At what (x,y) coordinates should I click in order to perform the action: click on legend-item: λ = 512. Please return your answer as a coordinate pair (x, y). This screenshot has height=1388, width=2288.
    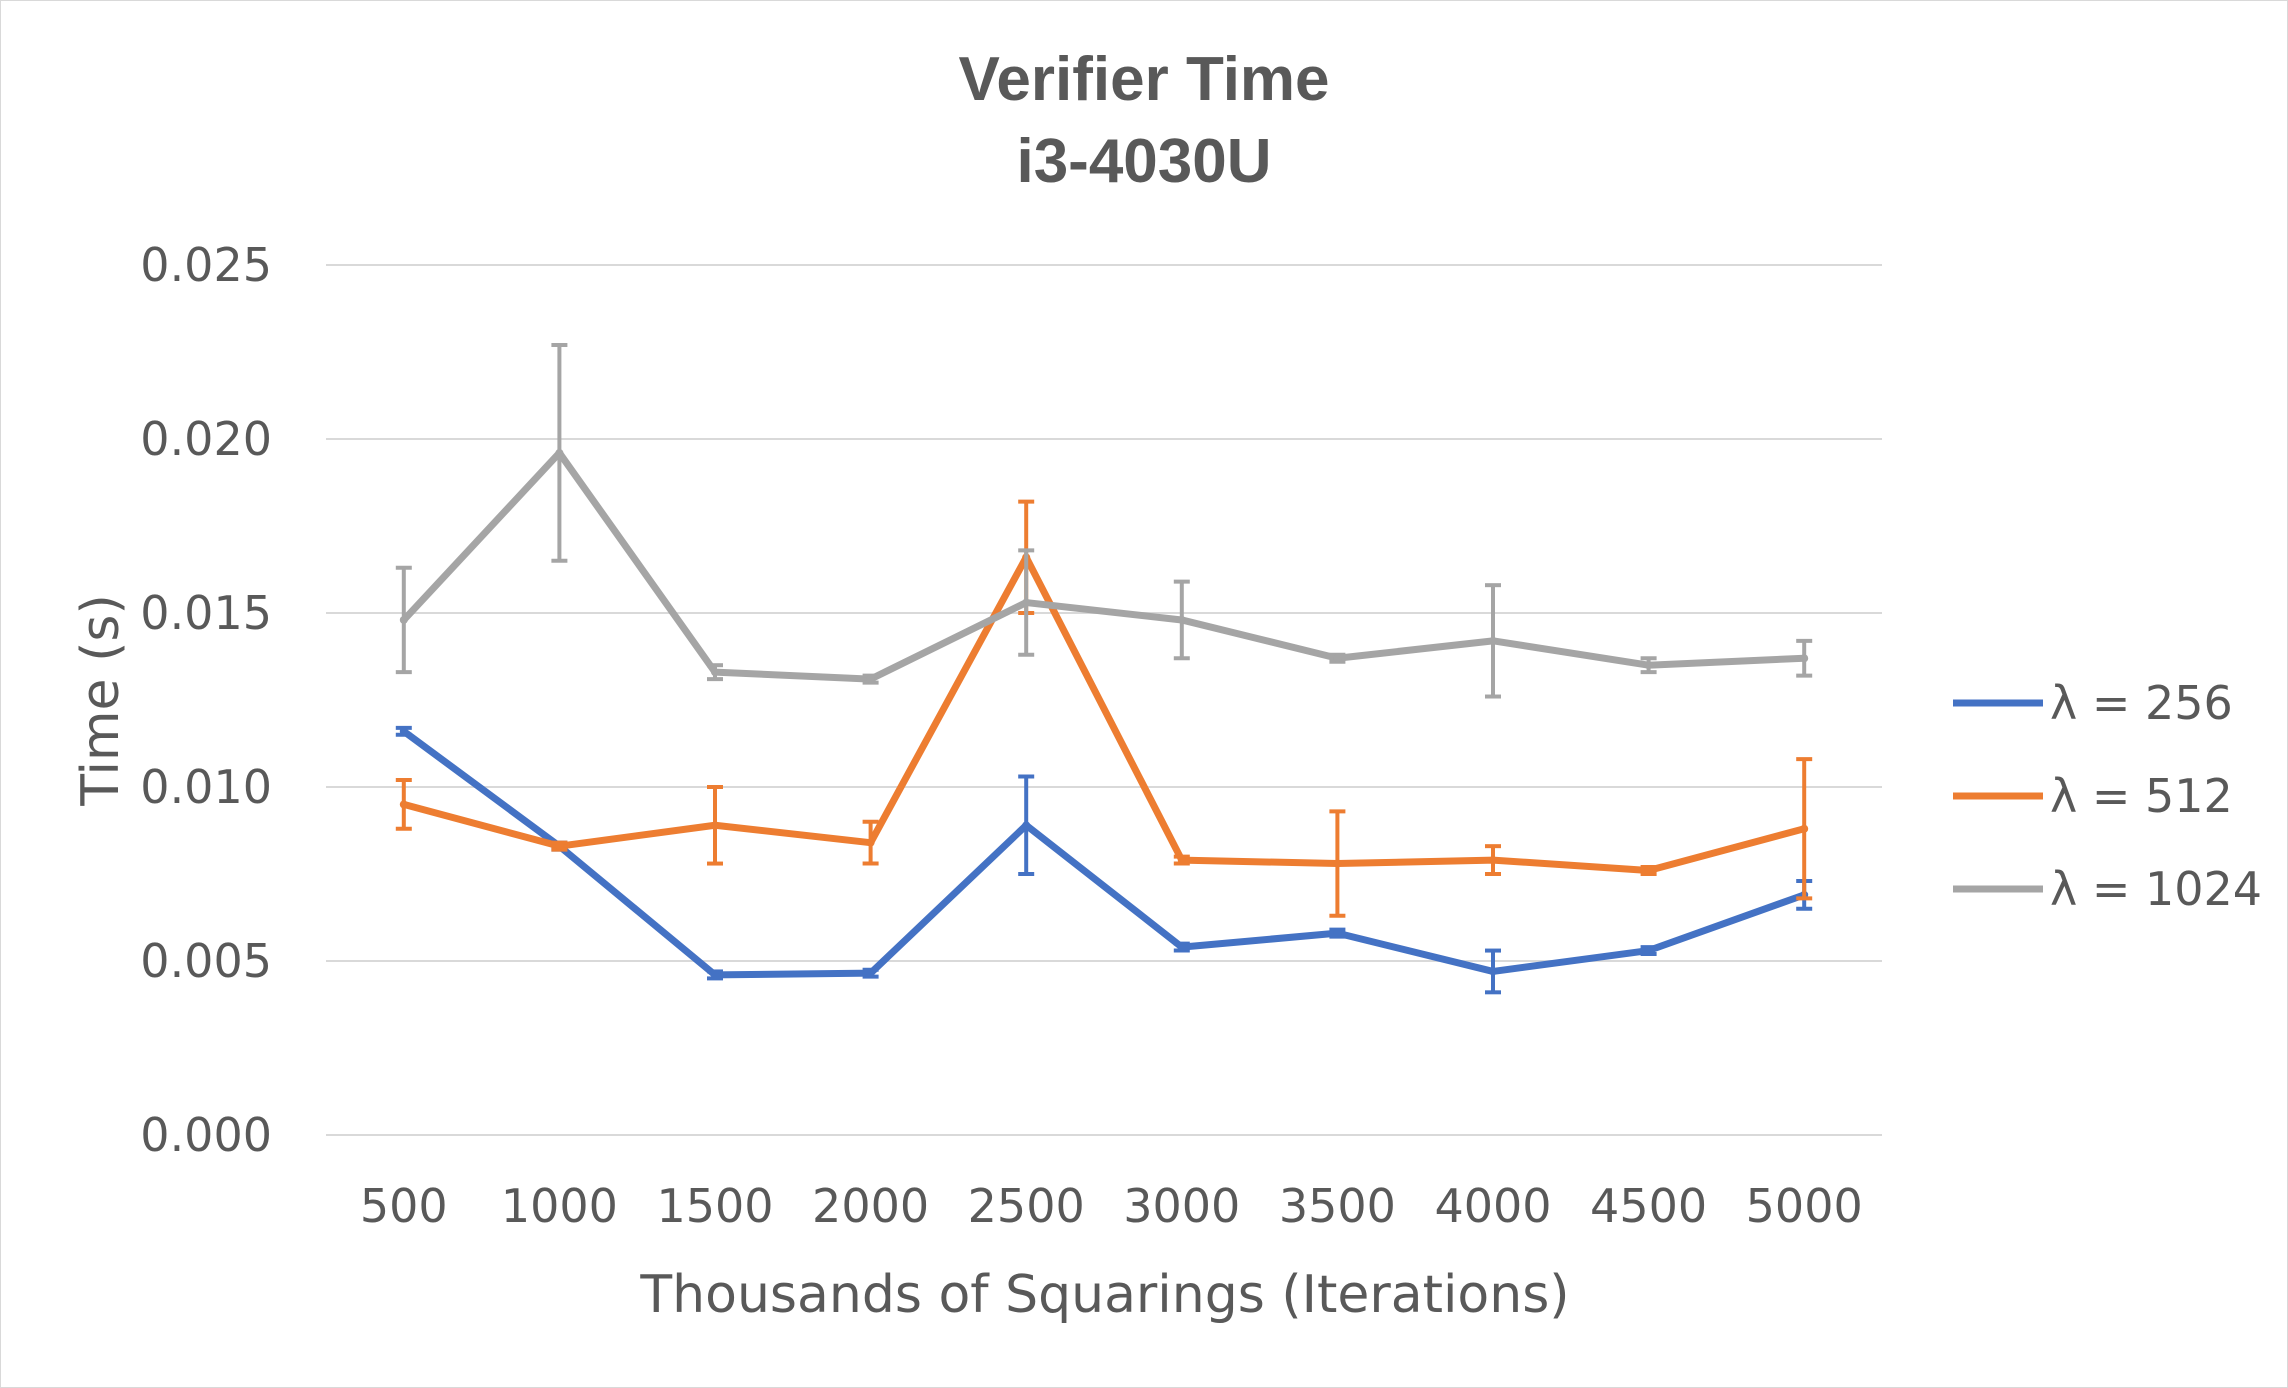
    Looking at the image, I should click on (2093, 796).